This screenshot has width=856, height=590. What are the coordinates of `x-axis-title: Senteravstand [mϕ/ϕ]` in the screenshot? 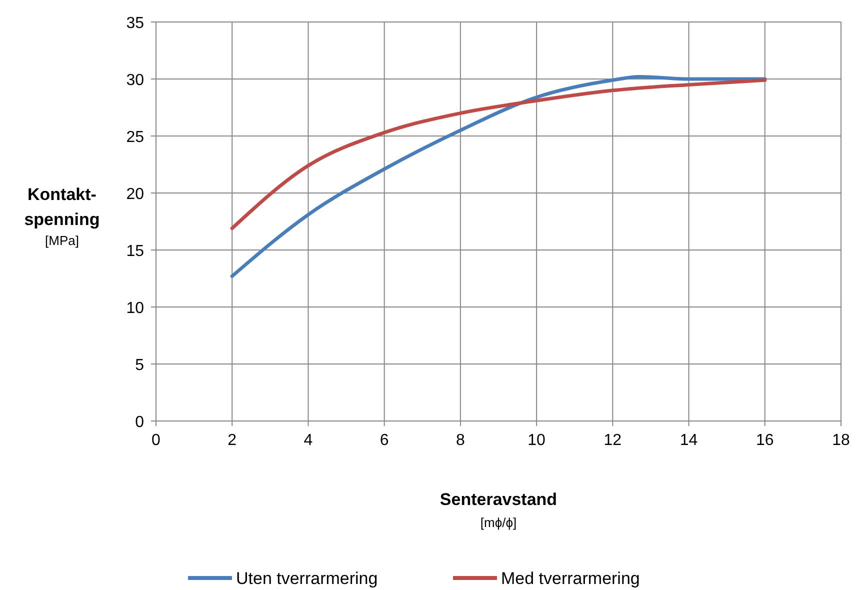 It's located at (499, 510).